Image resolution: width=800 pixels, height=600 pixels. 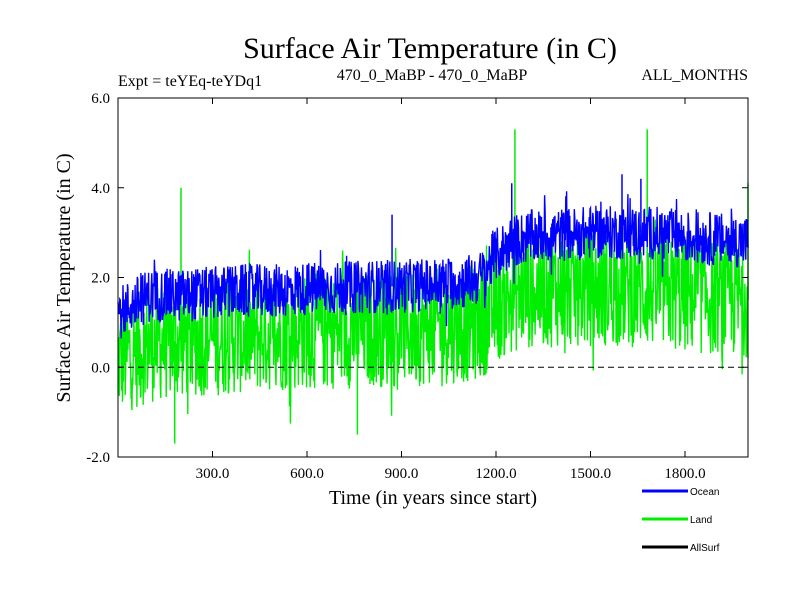 What do you see at coordinates (100, 279) in the screenshot?
I see `y-tick-label: 2.0` at bounding box center [100, 279].